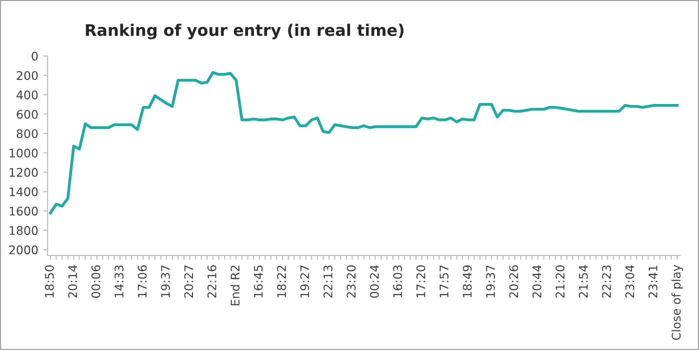 This screenshot has width=699, height=350. I want to click on x-tick-label: 17:06, so click(142, 281).